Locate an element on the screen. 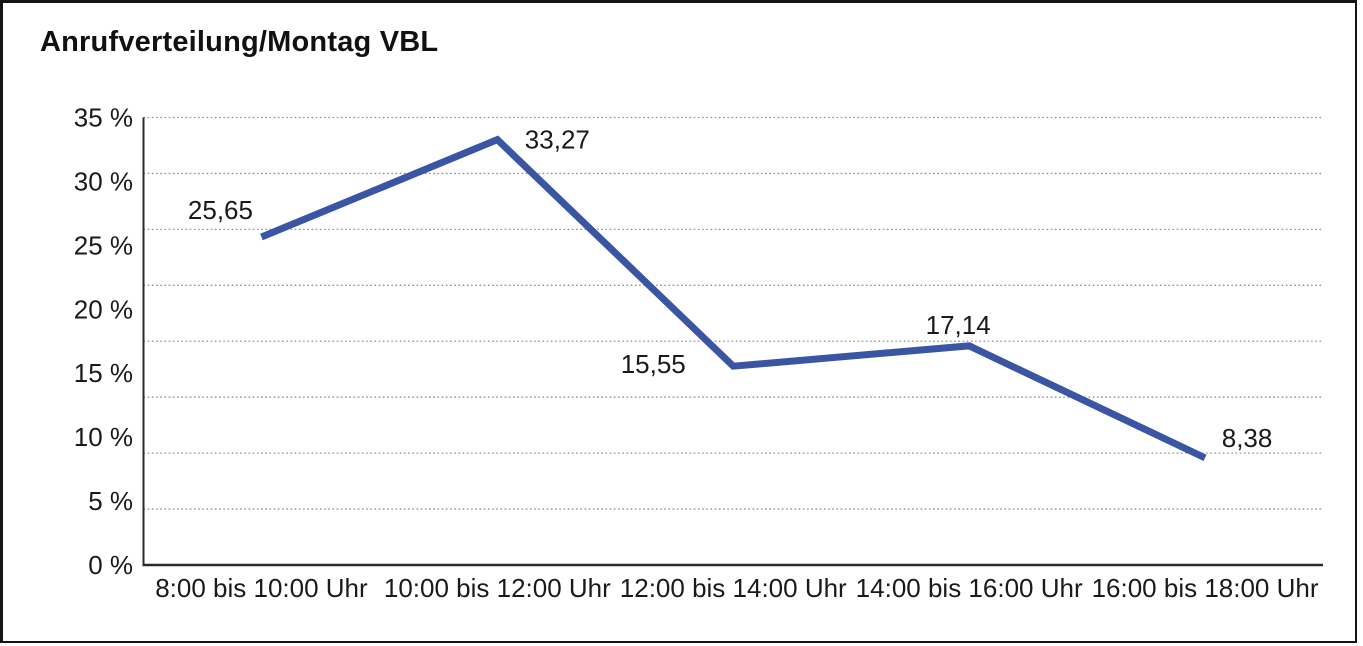  x-category-label: 10:00 bis 12:00 Uhr is located at coordinates (497, 588).